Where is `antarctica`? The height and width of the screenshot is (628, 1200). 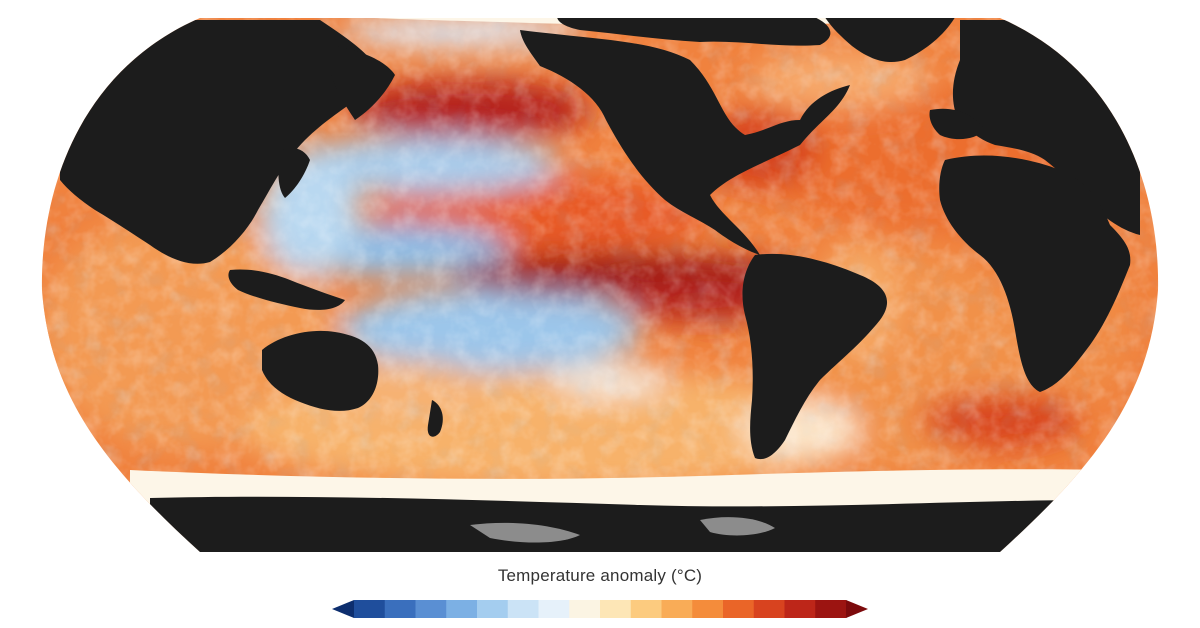
antarctica is located at coordinates (625, 524).